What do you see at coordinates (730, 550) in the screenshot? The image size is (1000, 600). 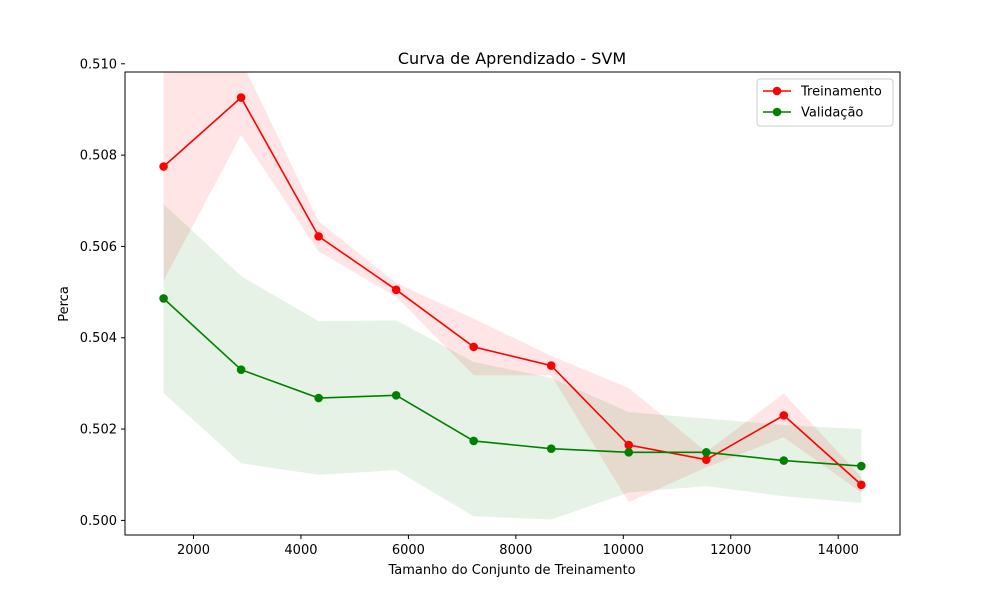 I see `x-tick-label: 12000` at bounding box center [730, 550].